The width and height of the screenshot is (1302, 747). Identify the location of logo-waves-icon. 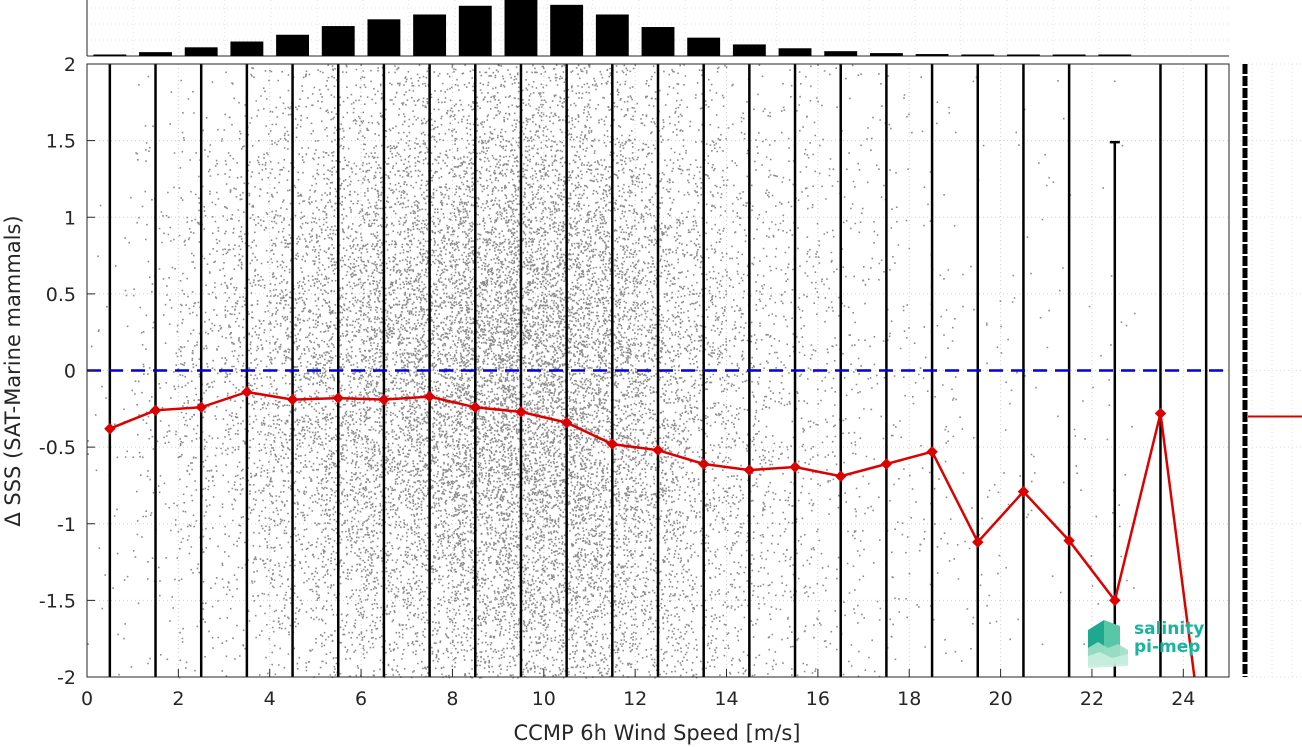
(1108, 644).